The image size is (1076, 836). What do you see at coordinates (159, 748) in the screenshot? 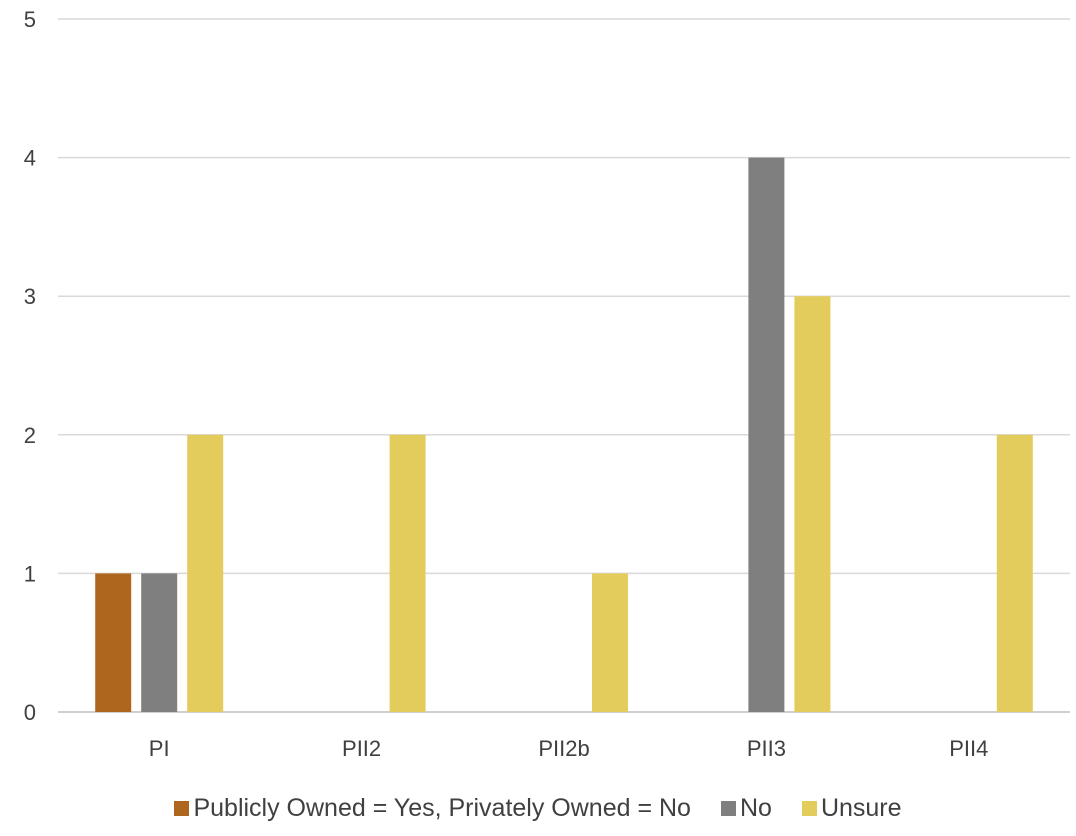
I see `x-tick-label: PI` at bounding box center [159, 748].